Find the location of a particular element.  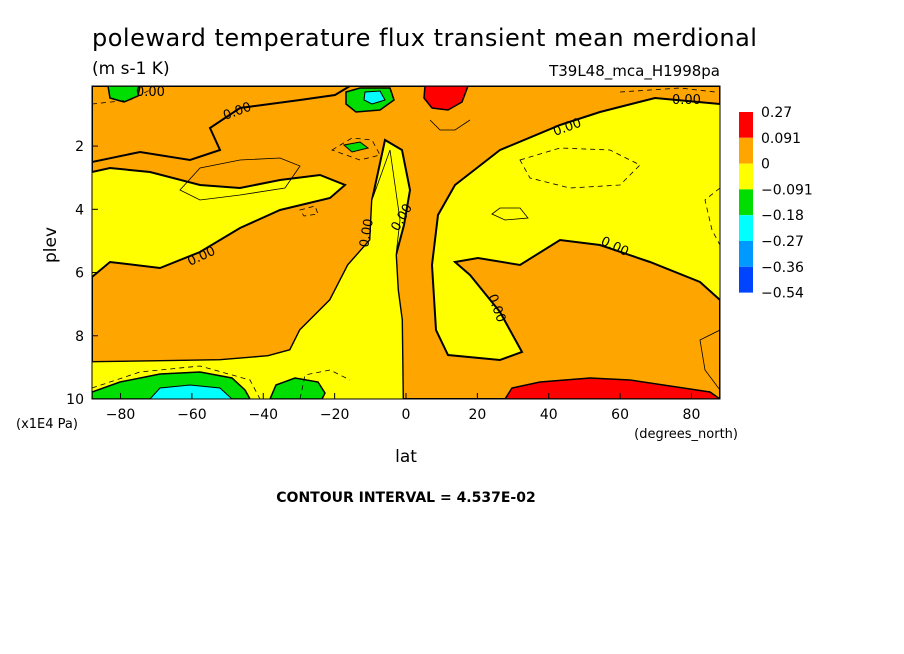

x-tick-label: −40 is located at coordinates (263, 415).